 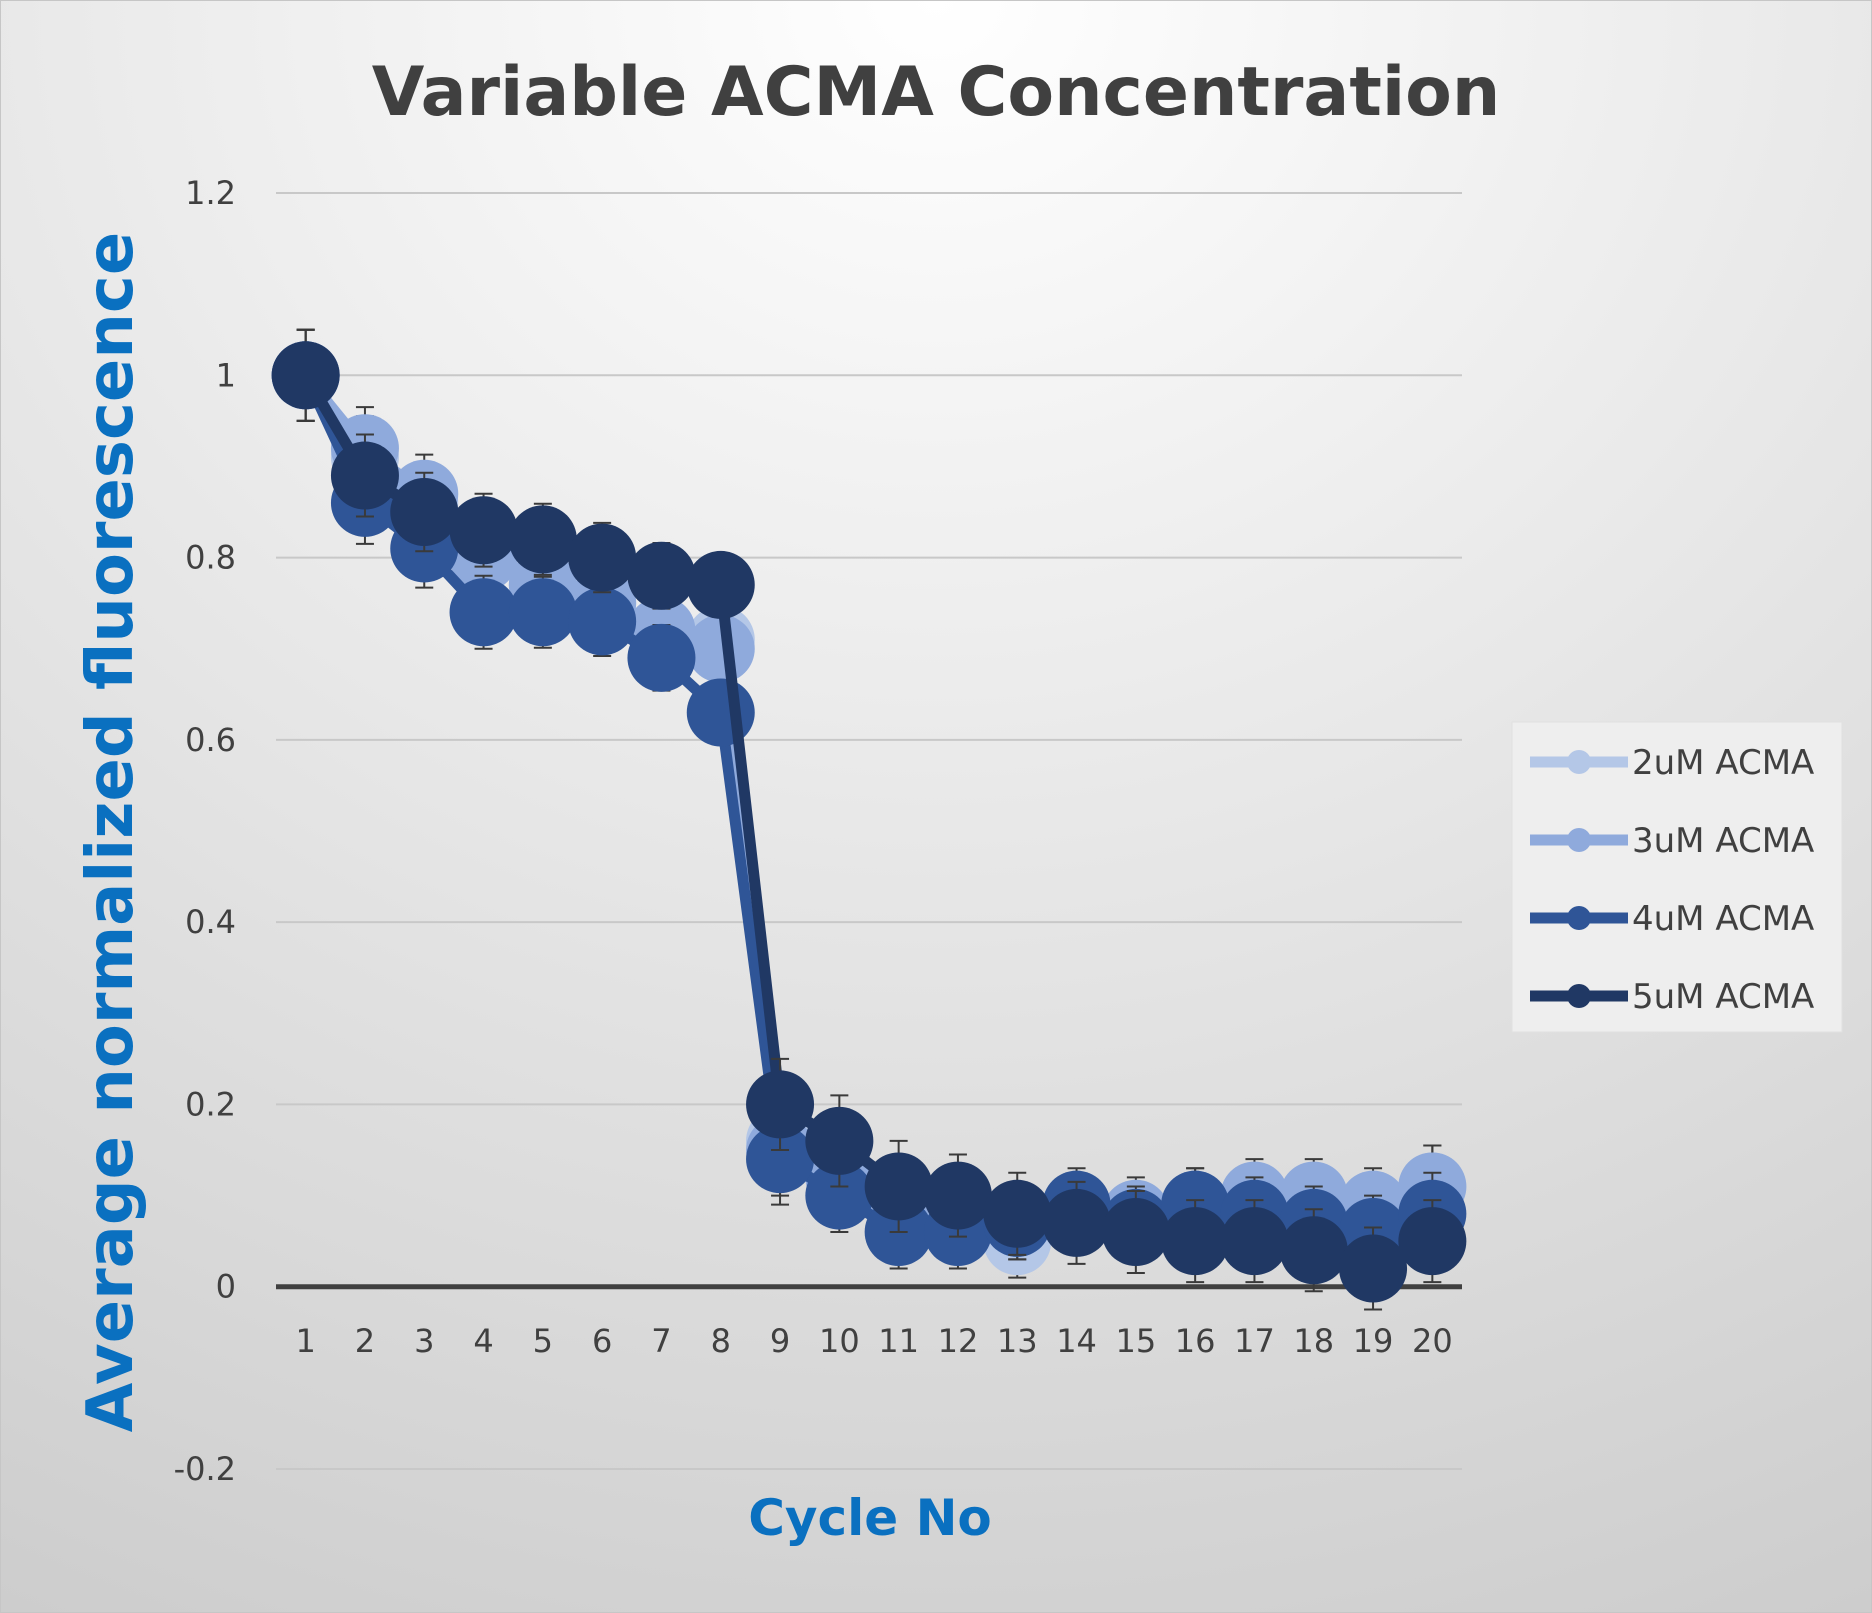 I want to click on x-tick-label: 5, so click(x=543, y=1341).